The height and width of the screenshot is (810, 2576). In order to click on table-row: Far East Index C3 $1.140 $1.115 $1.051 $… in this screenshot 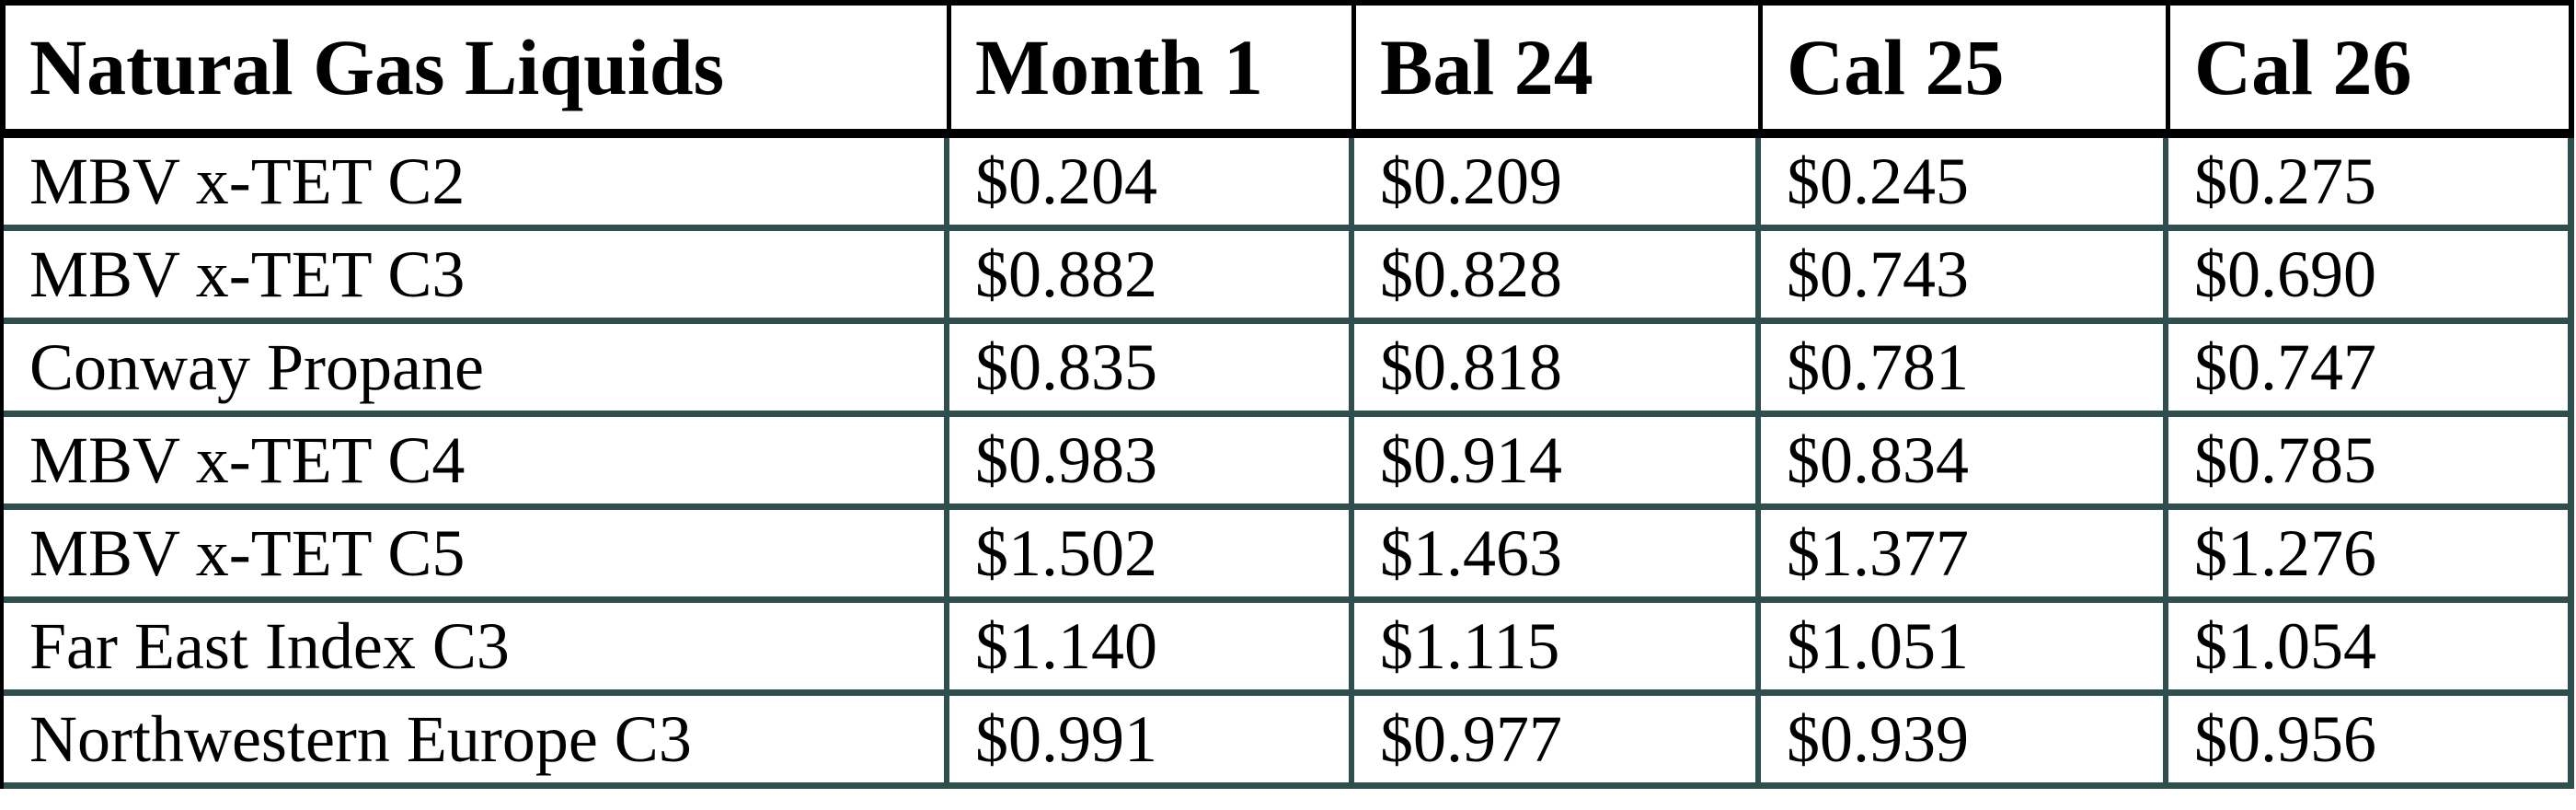, I will do `click(1289, 649)`.